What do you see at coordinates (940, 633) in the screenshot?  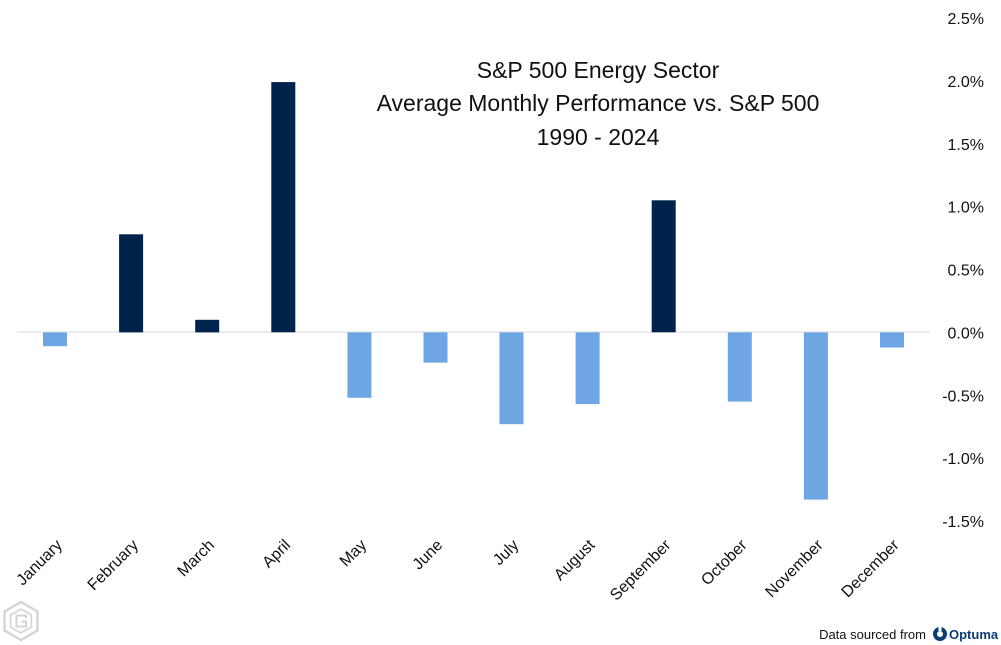 I see `optuma-logo-icon` at bounding box center [940, 633].